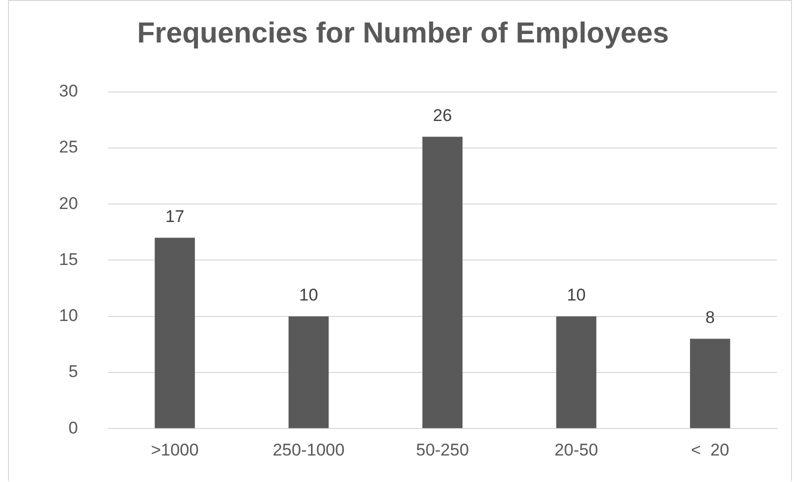  What do you see at coordinates (68, 203) in the screenshot?
I see `y-tick-label: 20` at bounding box center [68, 203].